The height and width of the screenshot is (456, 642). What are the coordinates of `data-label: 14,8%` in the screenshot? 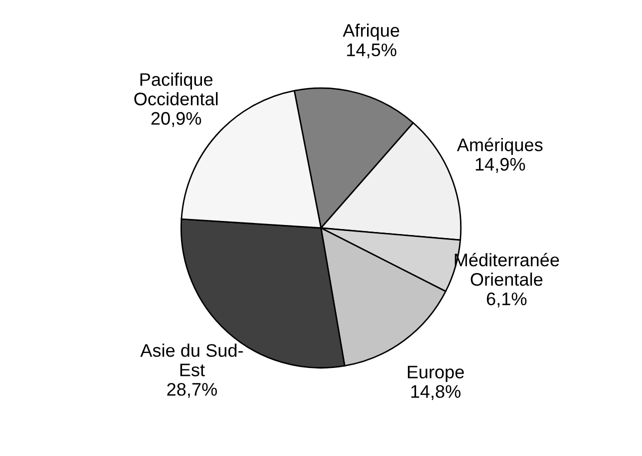 It's located at (435, 392).